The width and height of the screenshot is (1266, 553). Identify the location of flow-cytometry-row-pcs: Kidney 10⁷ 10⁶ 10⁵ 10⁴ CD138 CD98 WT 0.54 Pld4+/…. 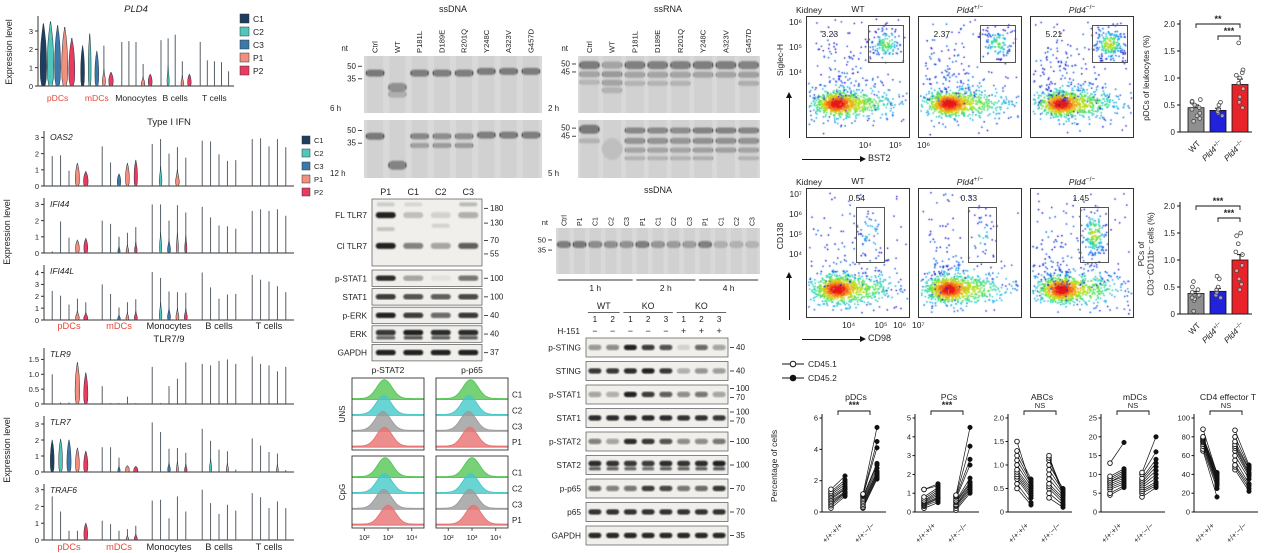
(953, 263).